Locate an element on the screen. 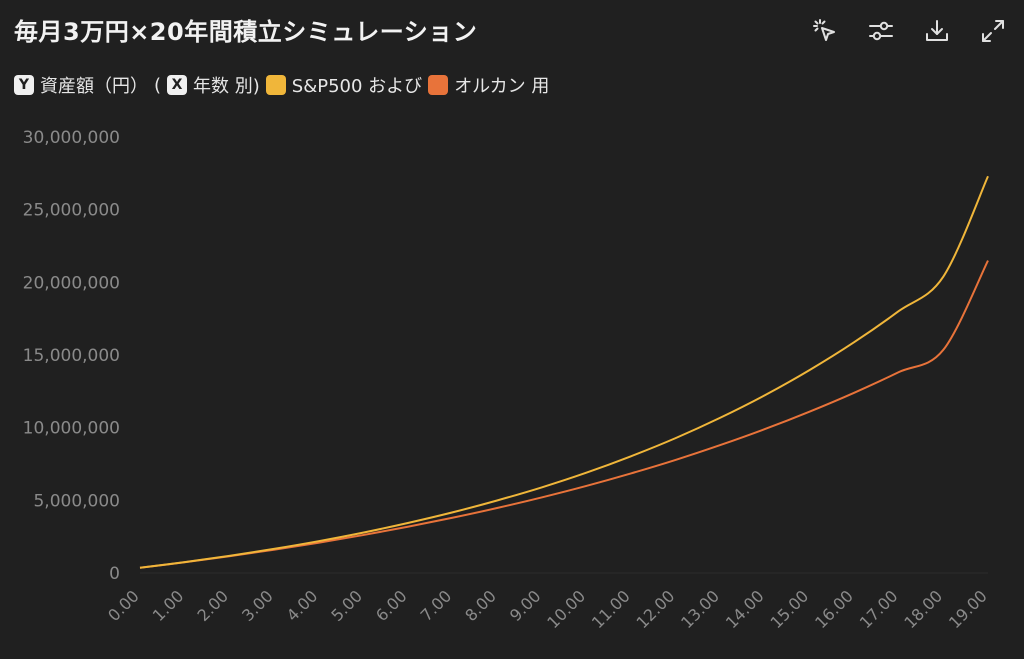  x-tick-label: 8.00 is located at coordinates (480, 605).